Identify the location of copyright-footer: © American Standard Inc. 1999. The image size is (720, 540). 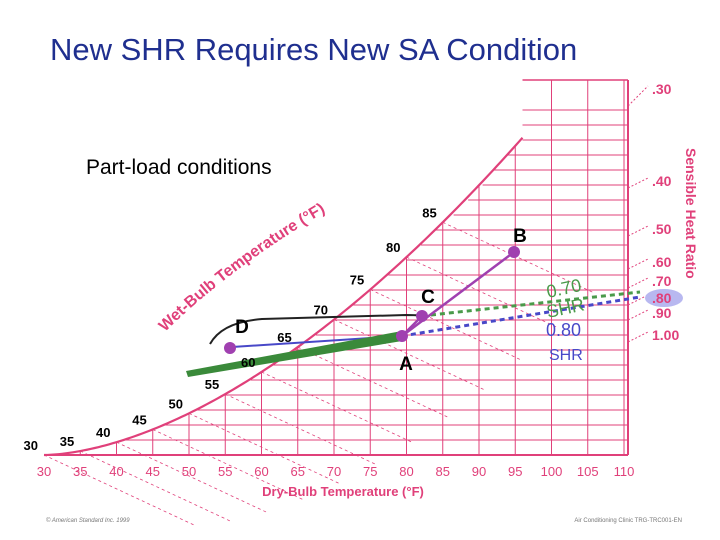
(88, 521).